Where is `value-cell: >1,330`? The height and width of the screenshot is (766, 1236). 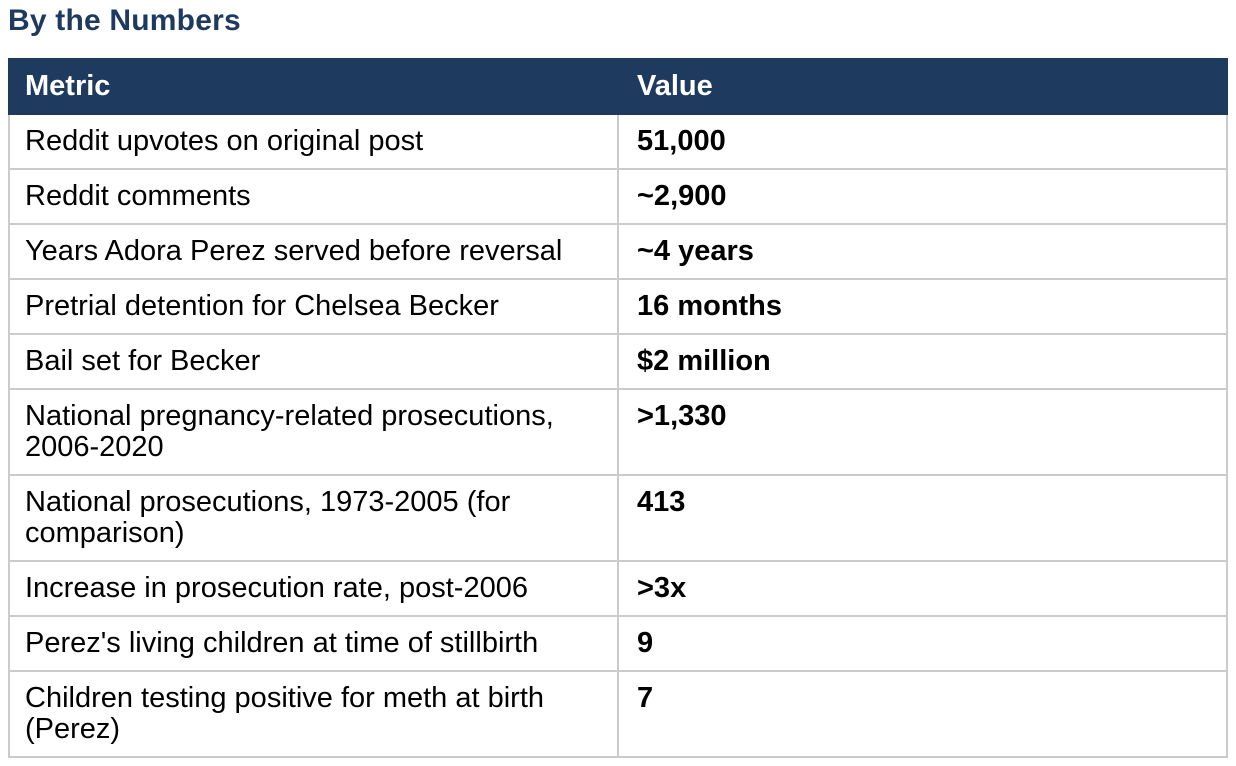
value-cell: >1,330 is located at coordinates (922, 432).